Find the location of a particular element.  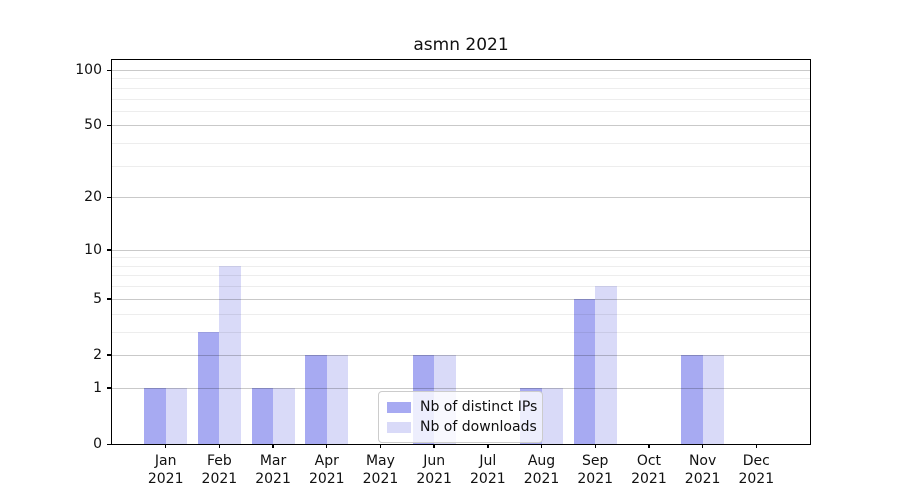

x-tick-label-jan: Jan 2021 is located at coordinates (166, 470).